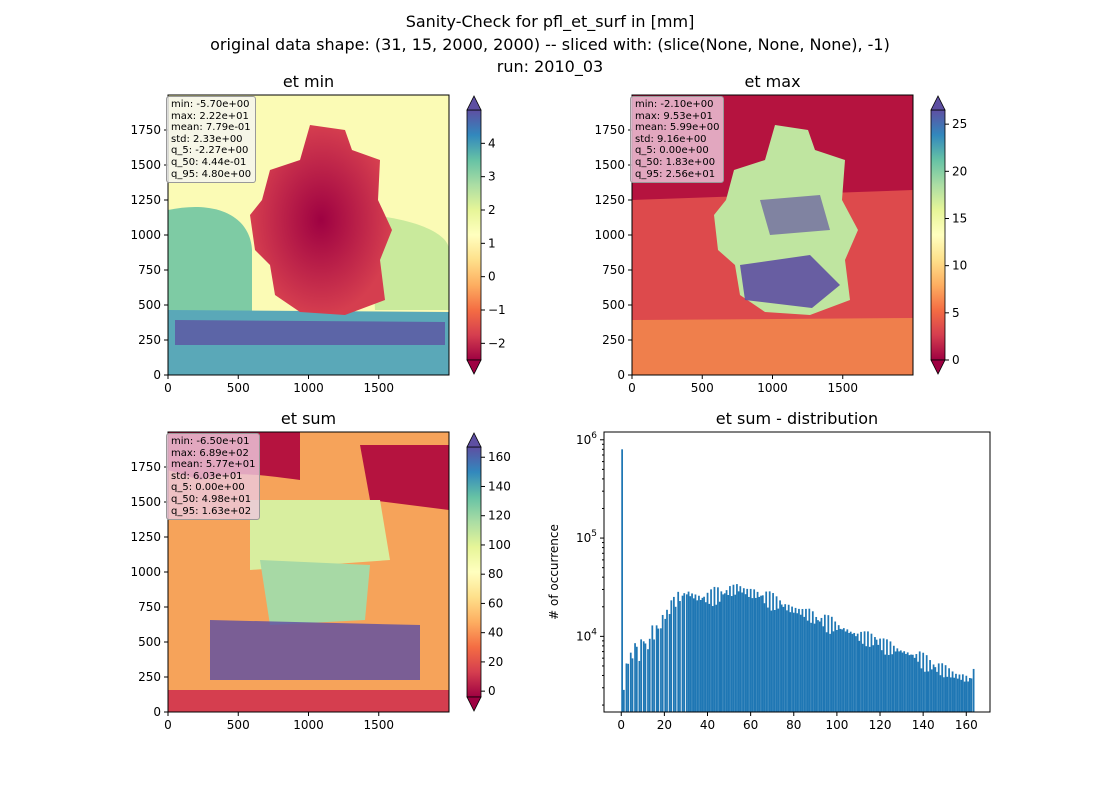 This screenshot has width=1100, height=800. What do you see at coordinates (149, 305) in the screenshot?
I see `y-tick-label: 500` at bounding box center [149, 305].